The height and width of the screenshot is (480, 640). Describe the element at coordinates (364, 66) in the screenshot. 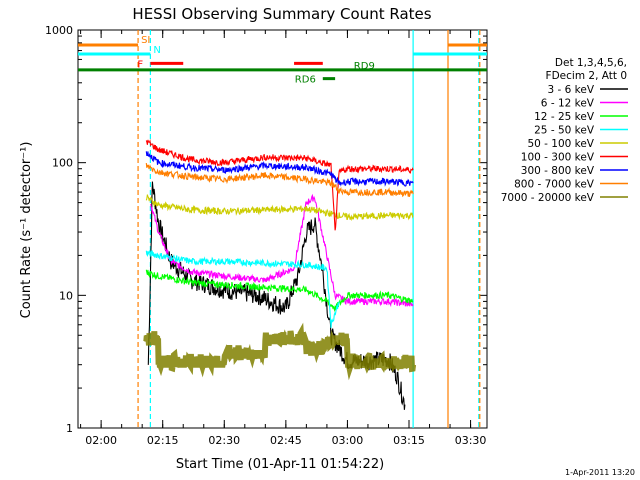

I see `flag-label-rd9: RD9` at that location.